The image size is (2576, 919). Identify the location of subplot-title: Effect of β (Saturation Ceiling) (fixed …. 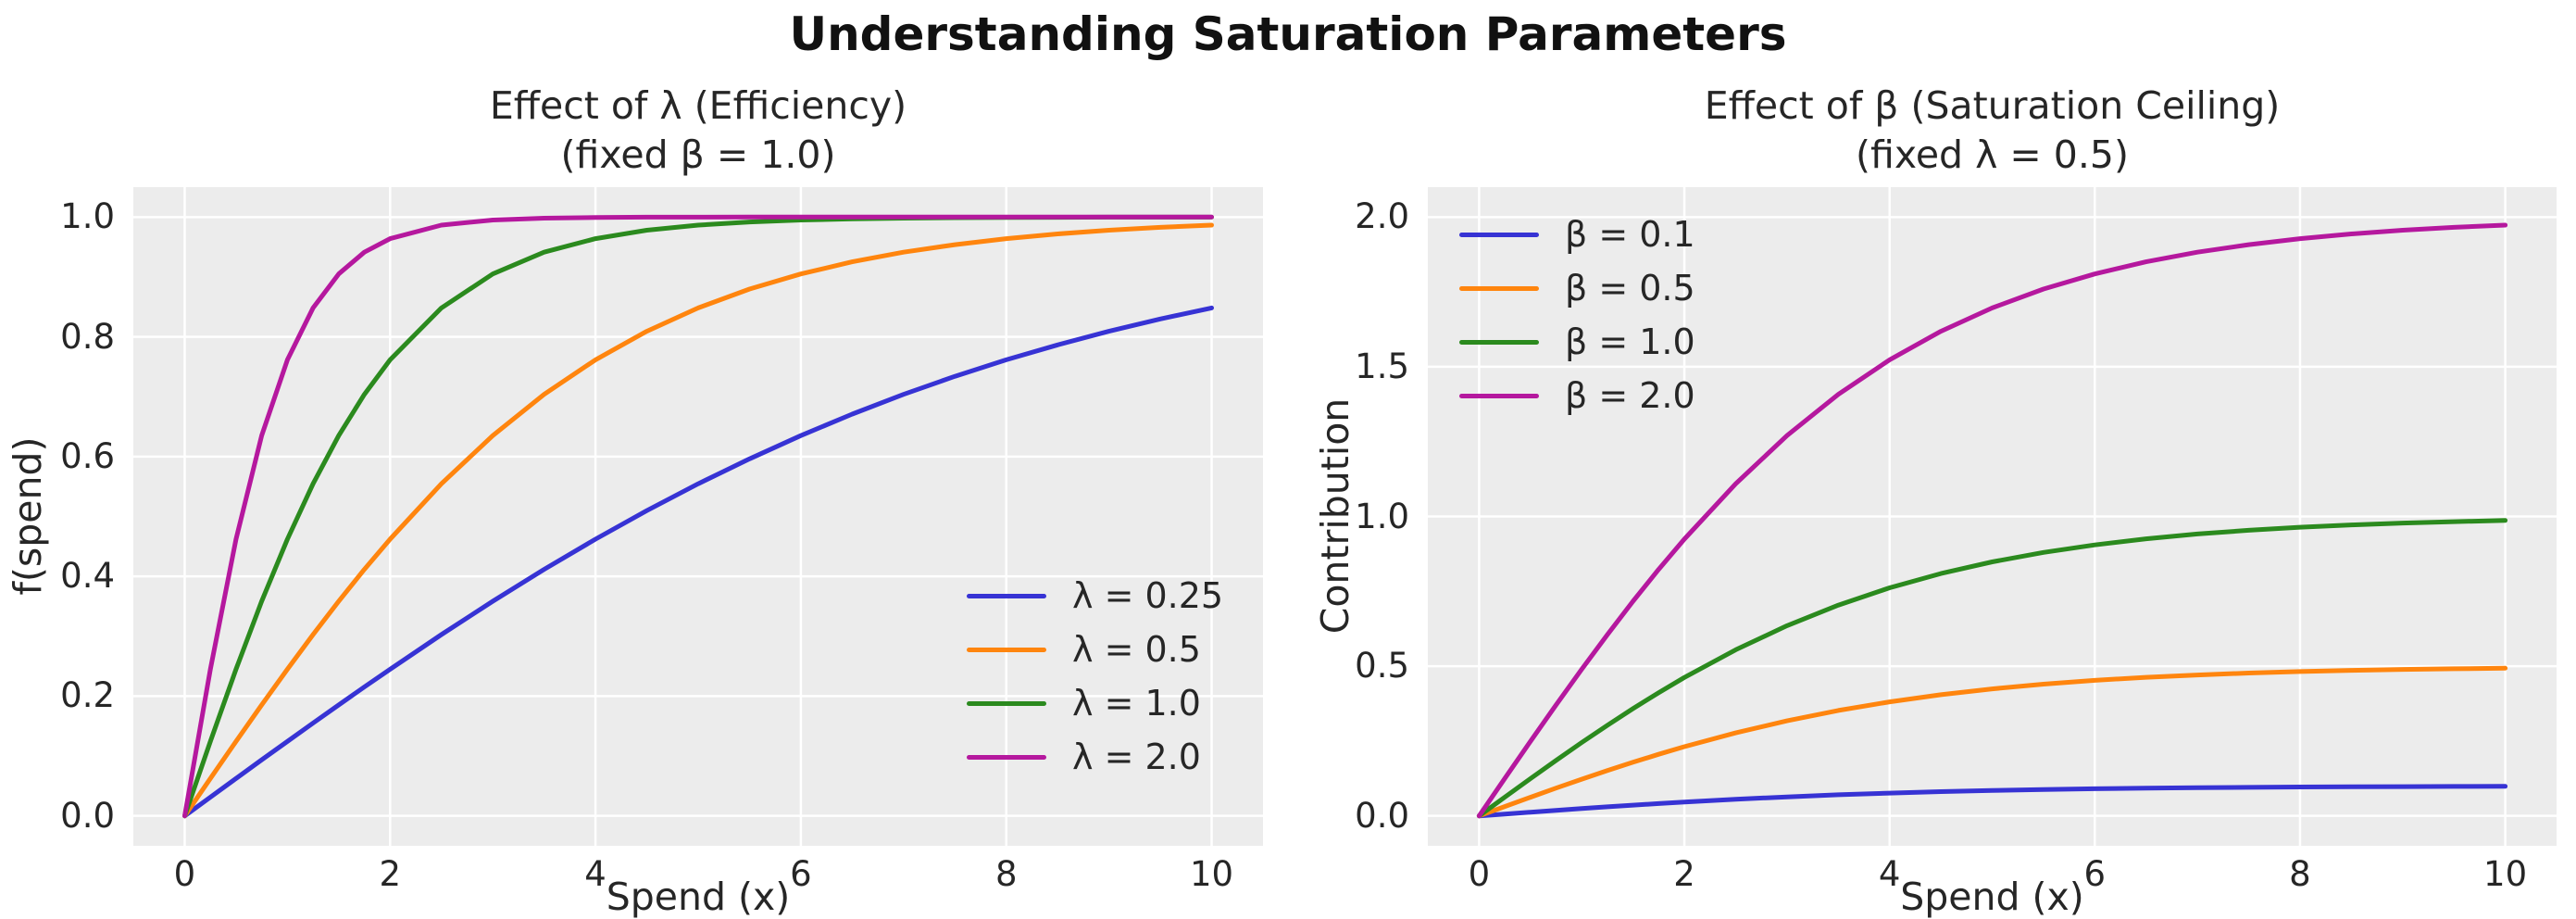
(1993, 130).